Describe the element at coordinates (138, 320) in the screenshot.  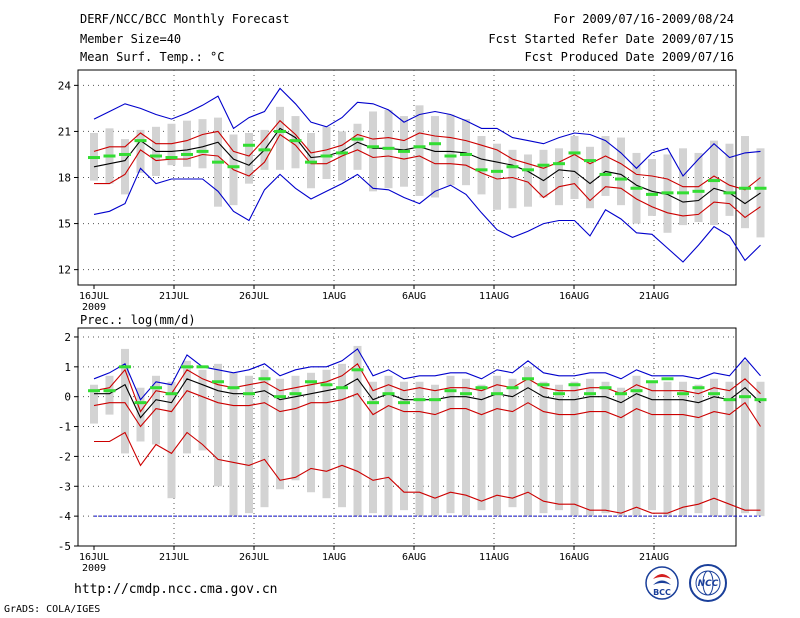
I see `precipitation-variable-label: Prec.: log(mm/d)` at that location.